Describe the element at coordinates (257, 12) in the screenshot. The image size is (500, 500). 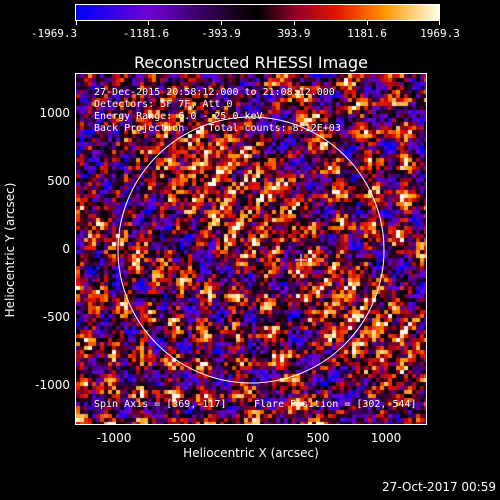
I see `colorbar` at that location.